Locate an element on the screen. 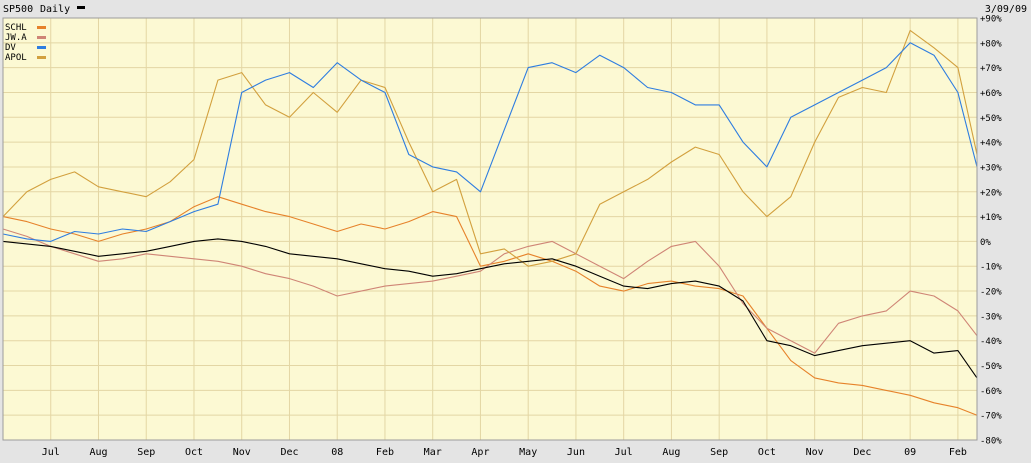 The width and height of the screenshot is (1031, 463). y-tick-label: +50% is located at coordinates (991, 119).